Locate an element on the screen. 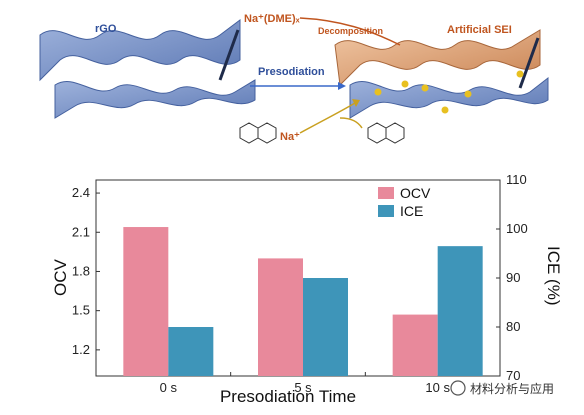 The width and height of the screenshot is (584, 415). rgo-sheet-lower-right is located at coordinates (449, 97).